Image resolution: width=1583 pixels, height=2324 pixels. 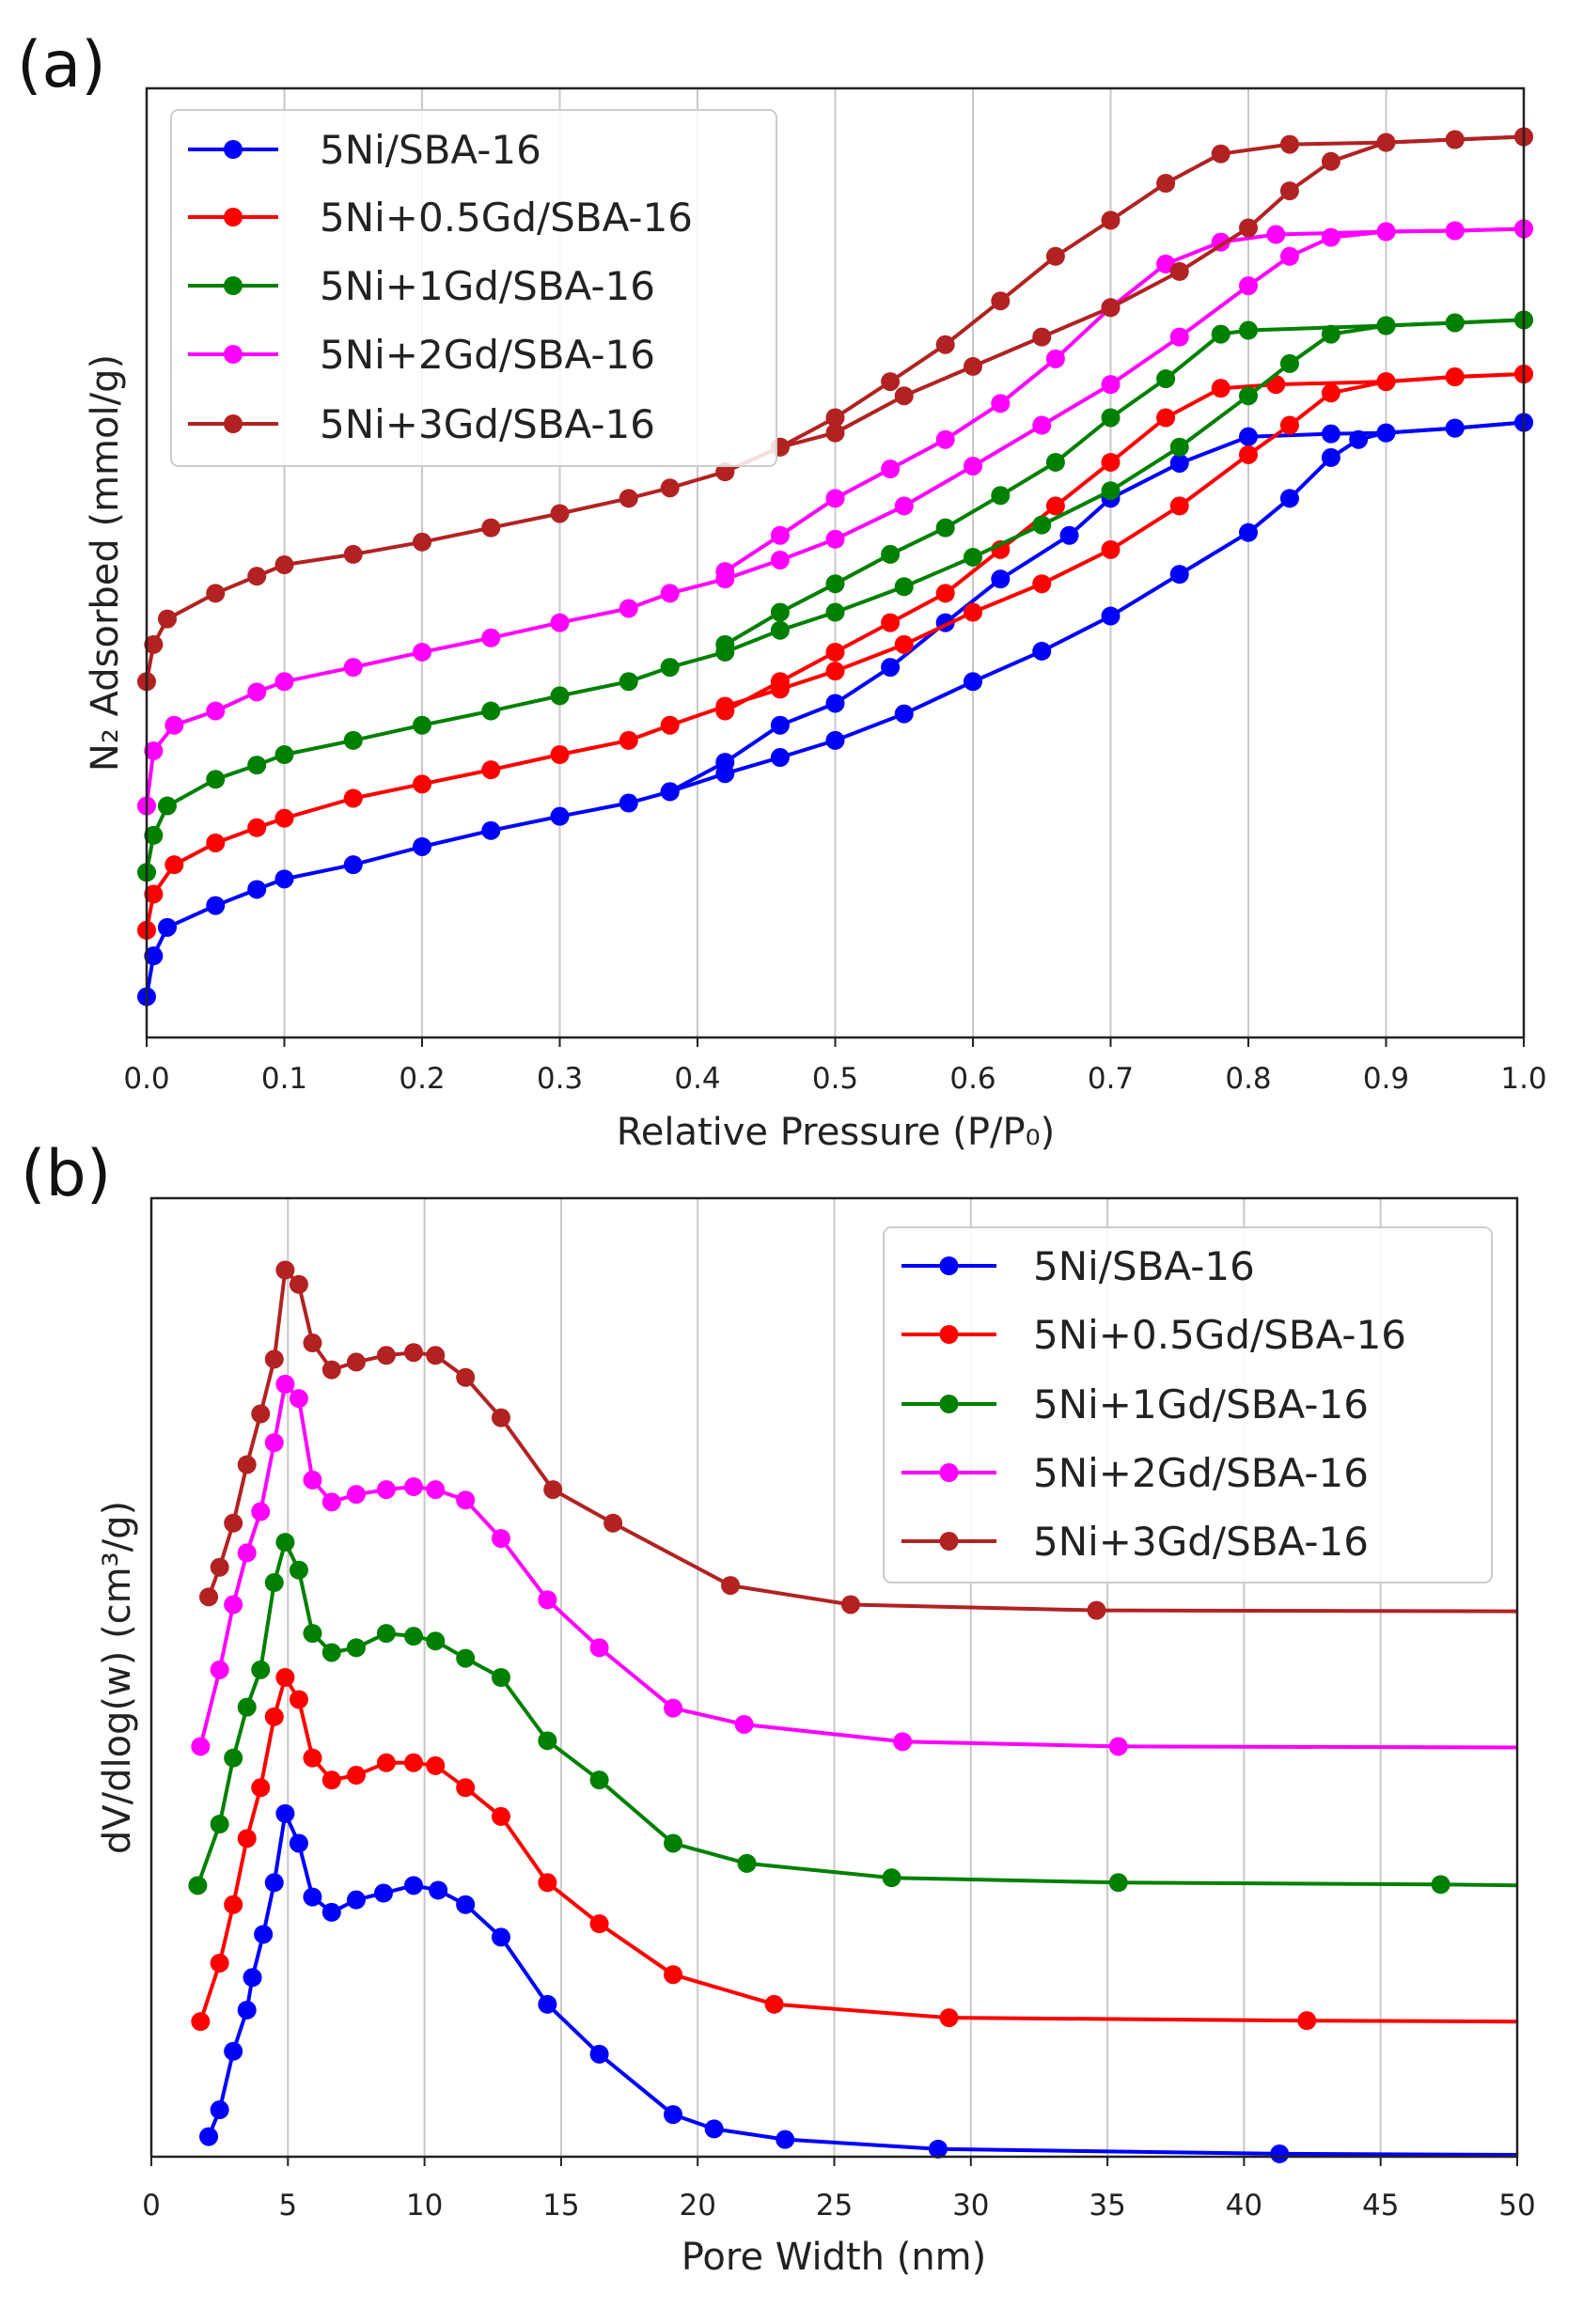 I want to click on x-ticks-b: 0 5 10 15 20 25 30 35 40 45 50, so click(x=839, y=2190).